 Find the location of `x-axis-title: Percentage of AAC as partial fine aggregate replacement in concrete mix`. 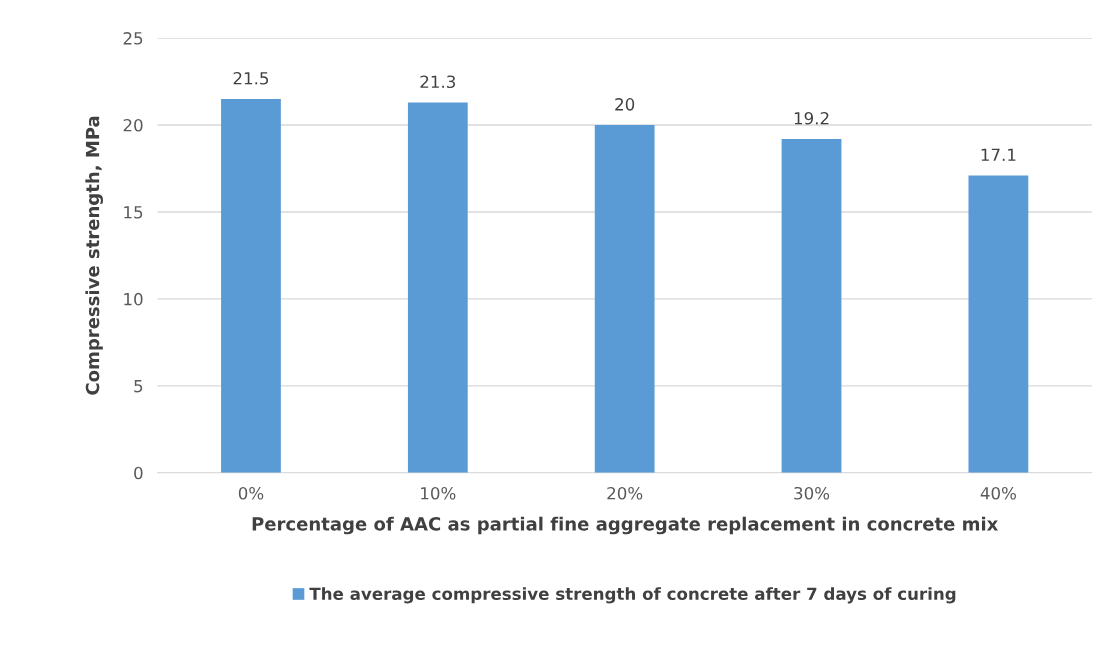

x-axis-title: Percentage of AAC as partial fine aggregate replacement in concrete mix is located at coordinates (625, 525).